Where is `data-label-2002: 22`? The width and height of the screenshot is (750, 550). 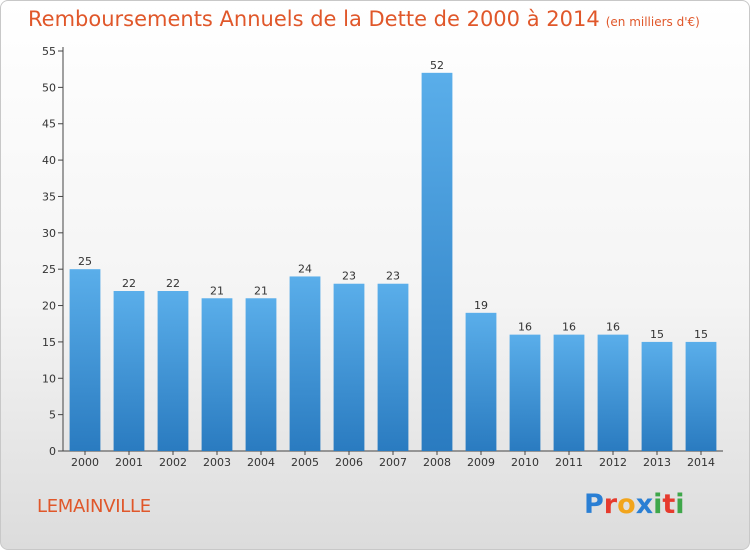 data-label-2002: 22 is located at coordinates (173, 283).